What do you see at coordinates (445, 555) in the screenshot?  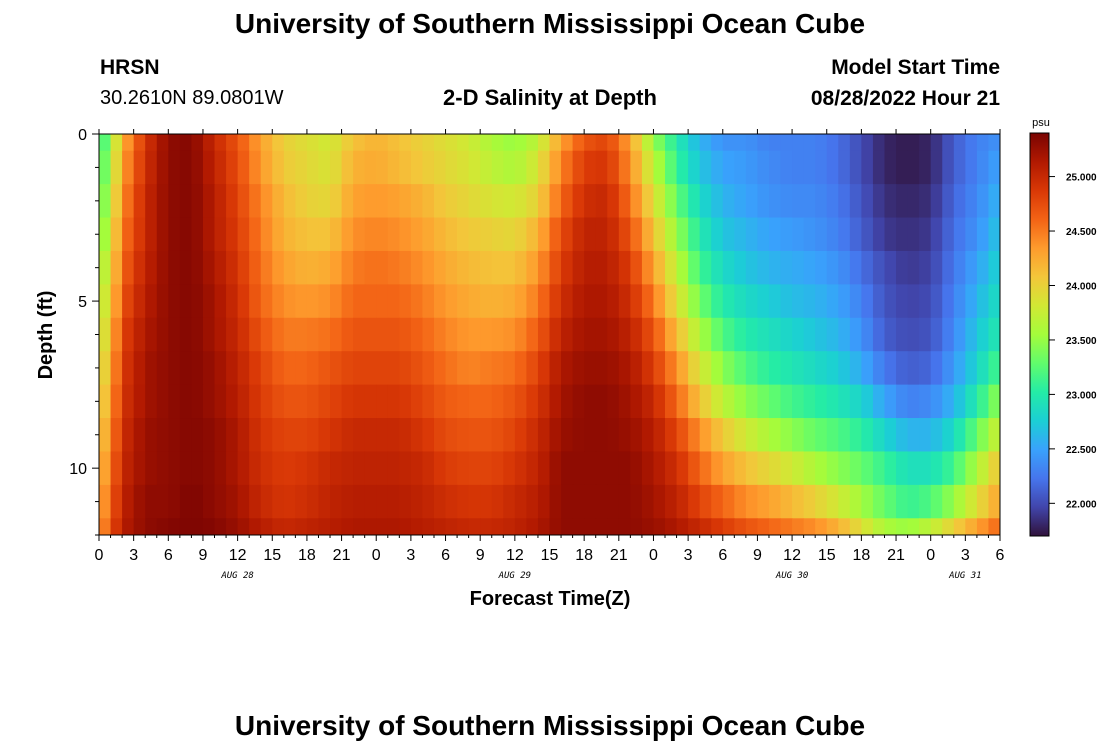 I see `x-tick-label: 6` at bounding box center [445, 555].